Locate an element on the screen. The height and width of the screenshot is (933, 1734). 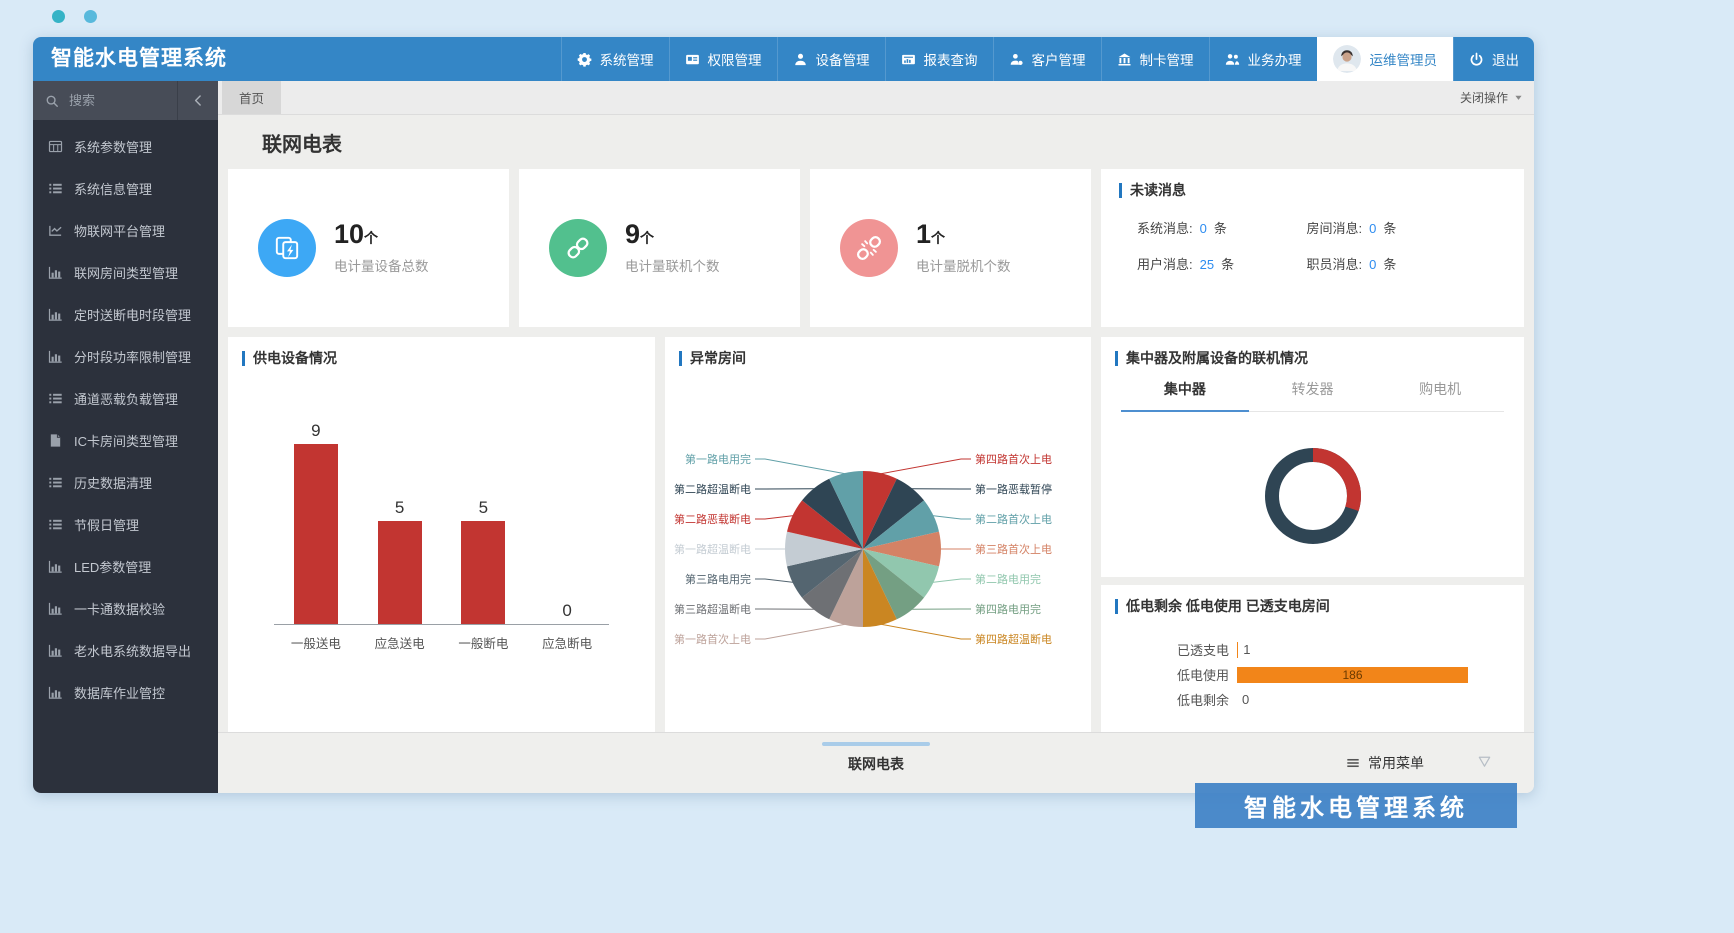
nav-item-business-handle: 业务办理 is located at coordinates (1262, 59).